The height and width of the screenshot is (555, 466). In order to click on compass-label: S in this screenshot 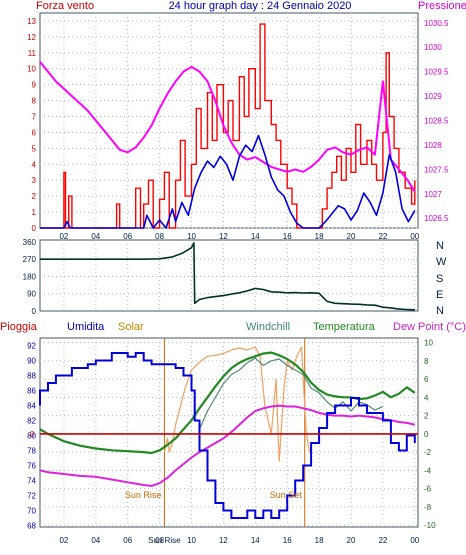, I will do `click(439, 279)`.